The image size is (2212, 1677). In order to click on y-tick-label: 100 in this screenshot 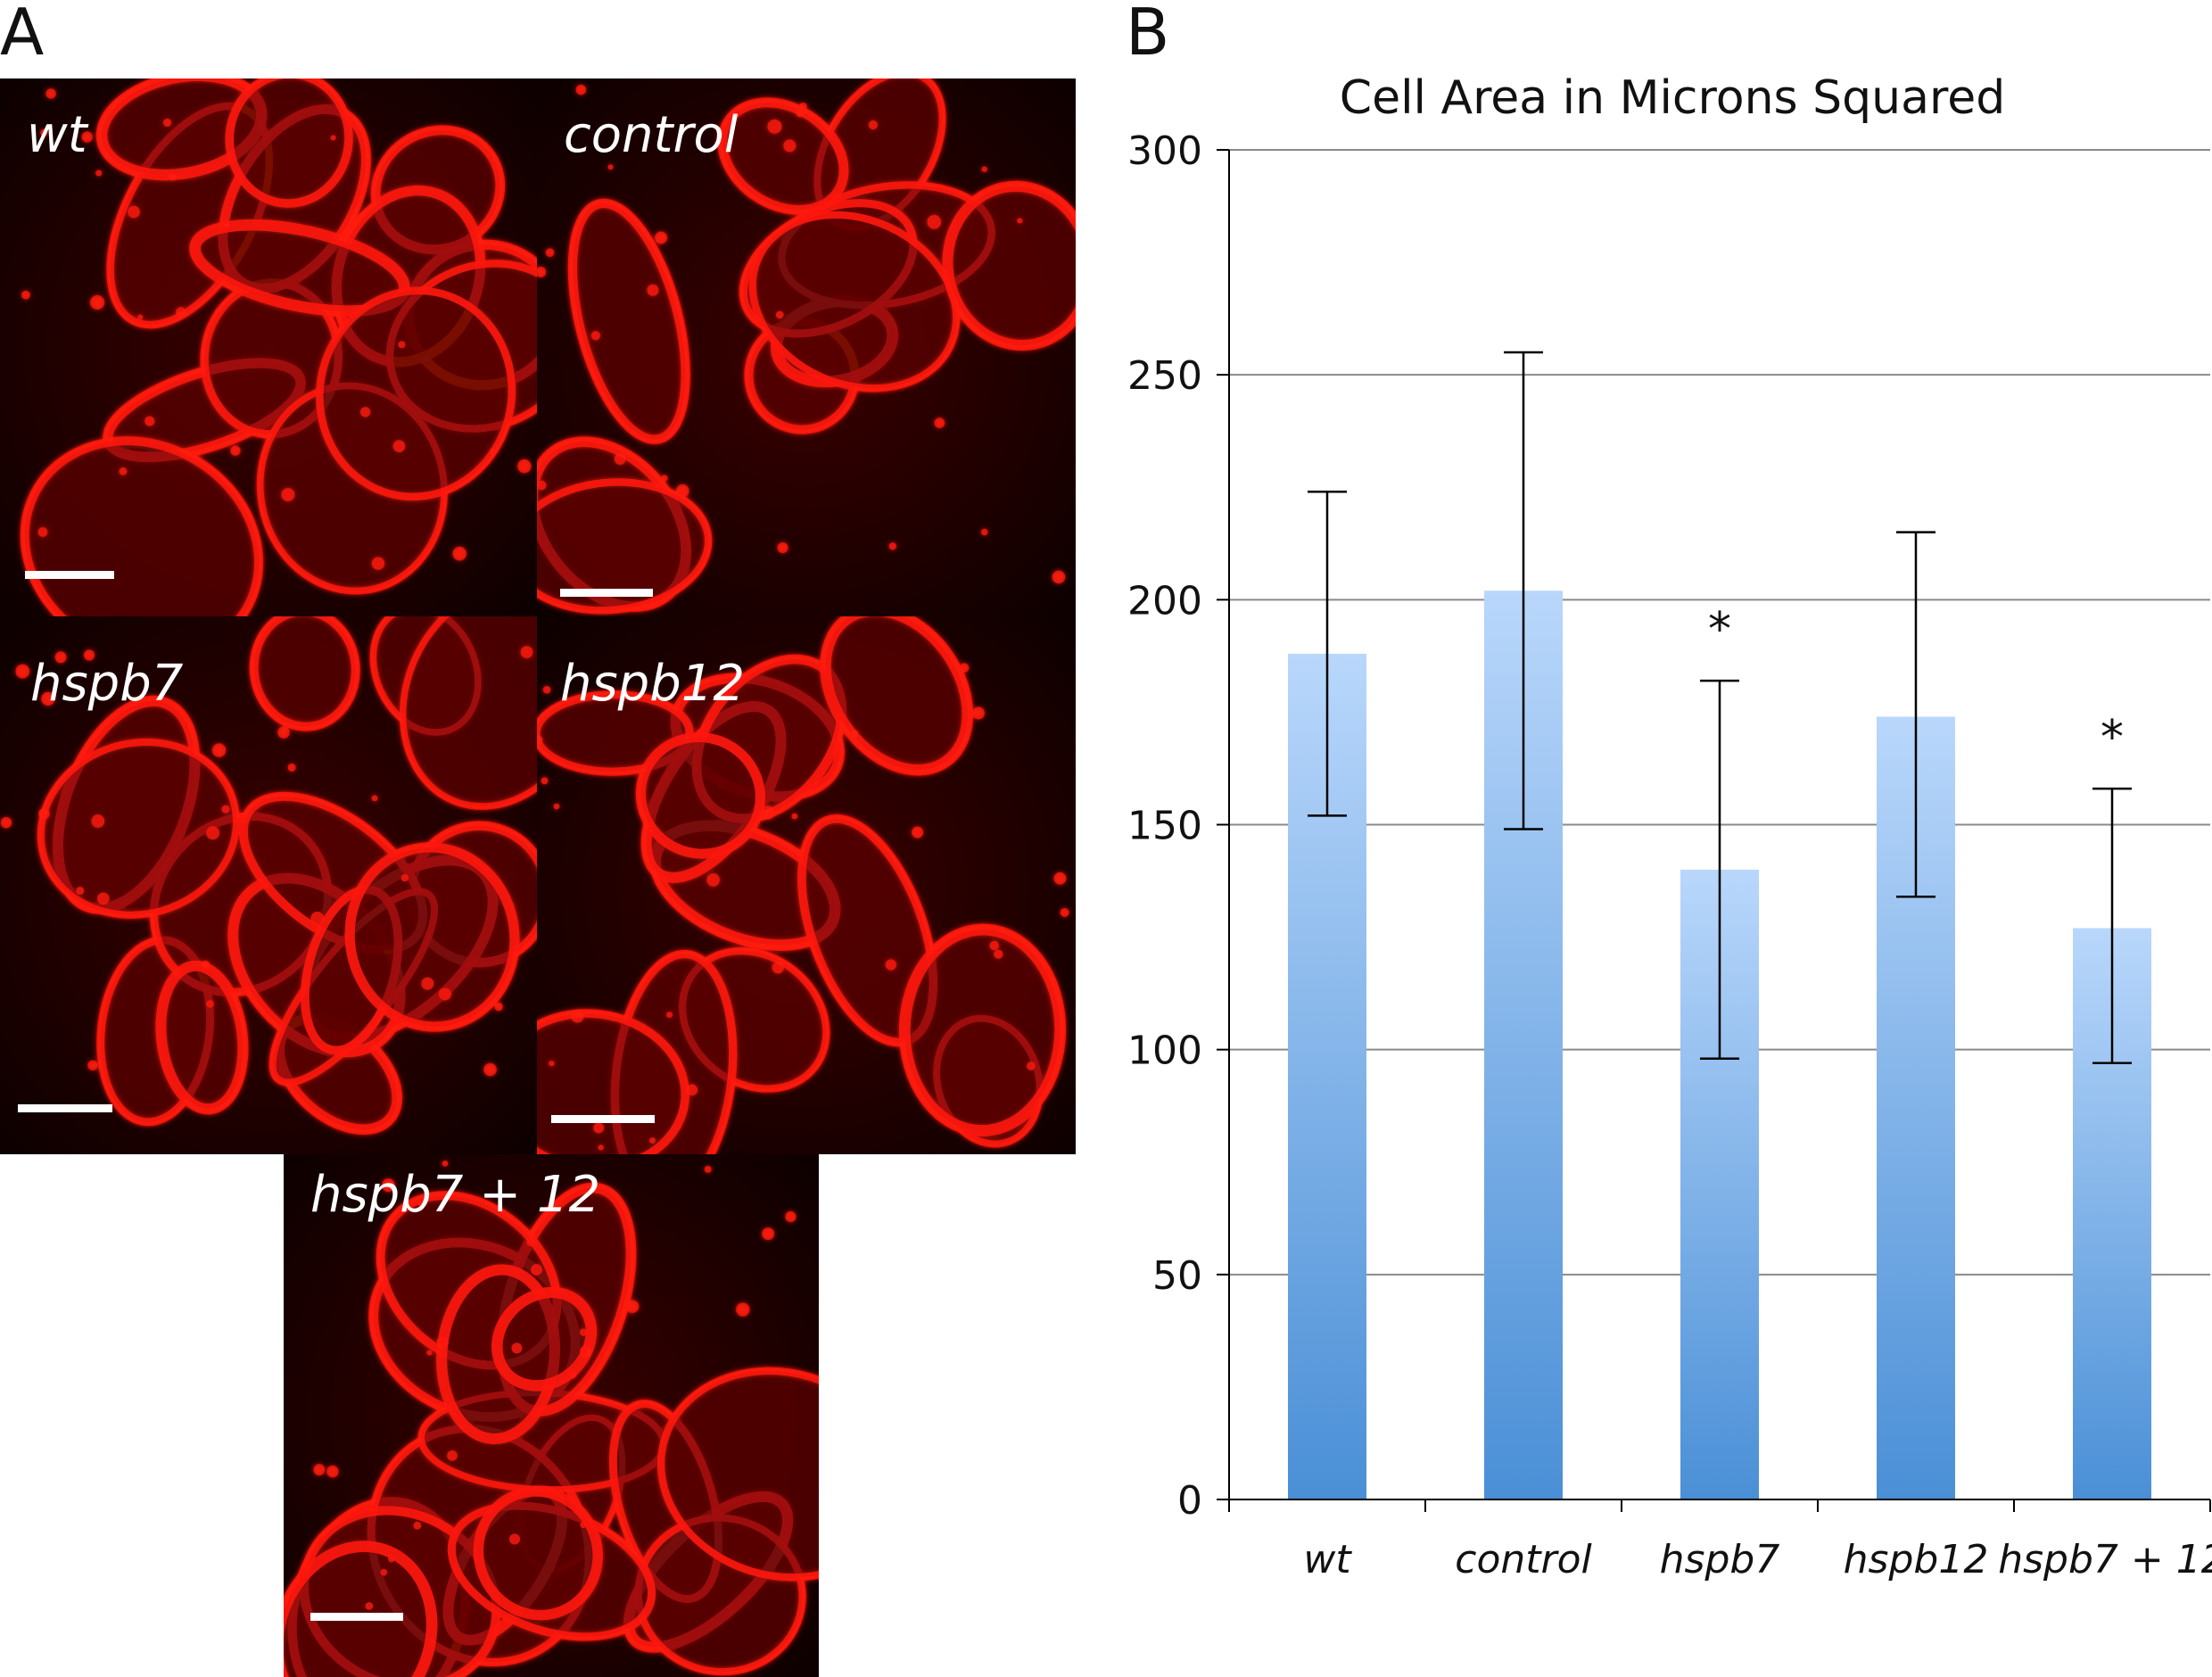, I will do `click(1164, 1051)`.